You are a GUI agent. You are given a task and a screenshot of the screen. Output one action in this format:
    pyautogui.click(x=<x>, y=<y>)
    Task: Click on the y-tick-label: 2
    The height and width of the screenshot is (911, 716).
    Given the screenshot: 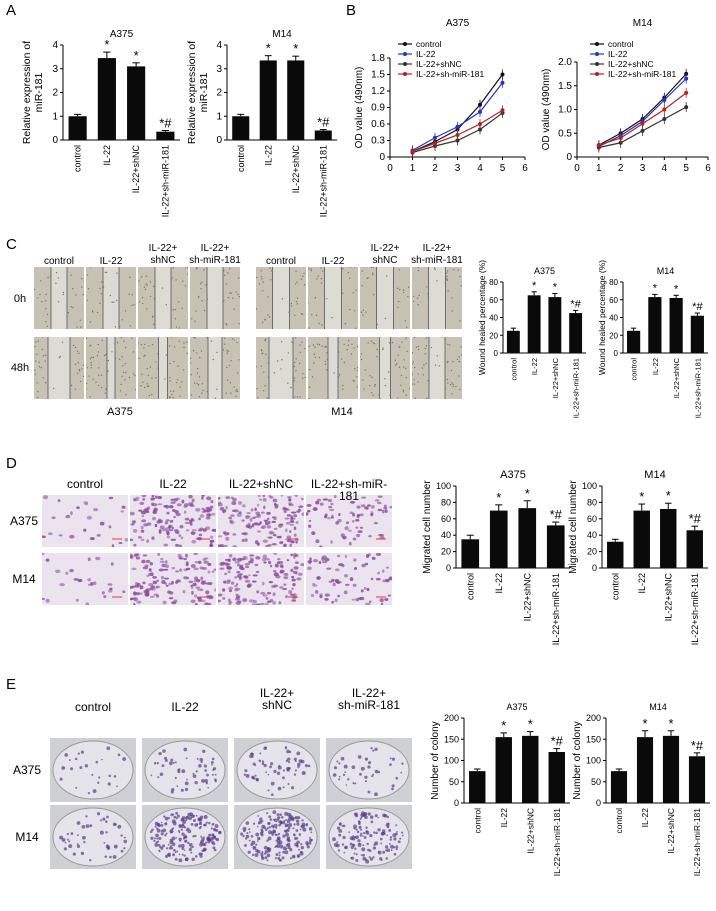 What is the action you would take?
    pyautogui.click(x=55, y=93)
    